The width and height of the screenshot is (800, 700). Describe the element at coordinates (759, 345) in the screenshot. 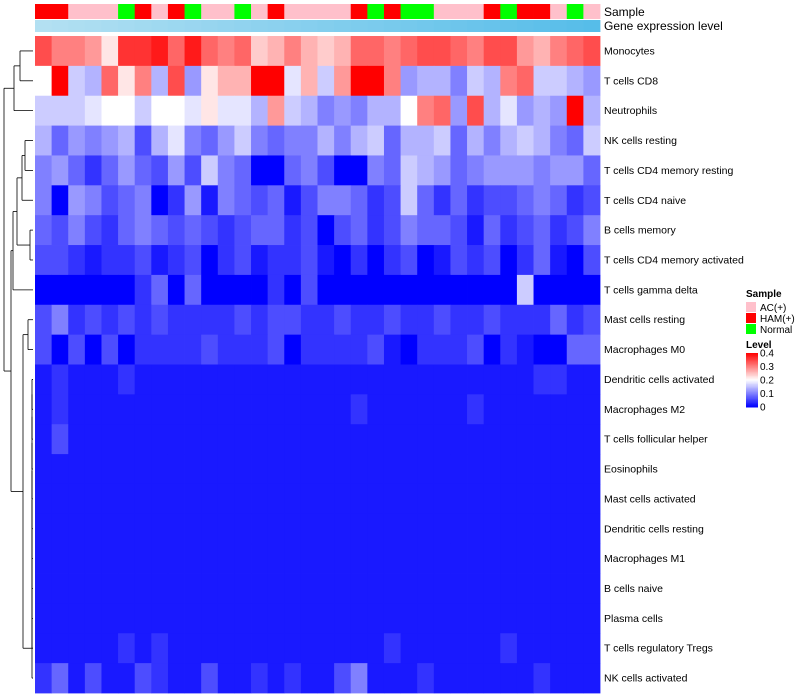

I see `level-legend-title: Level` at that location.